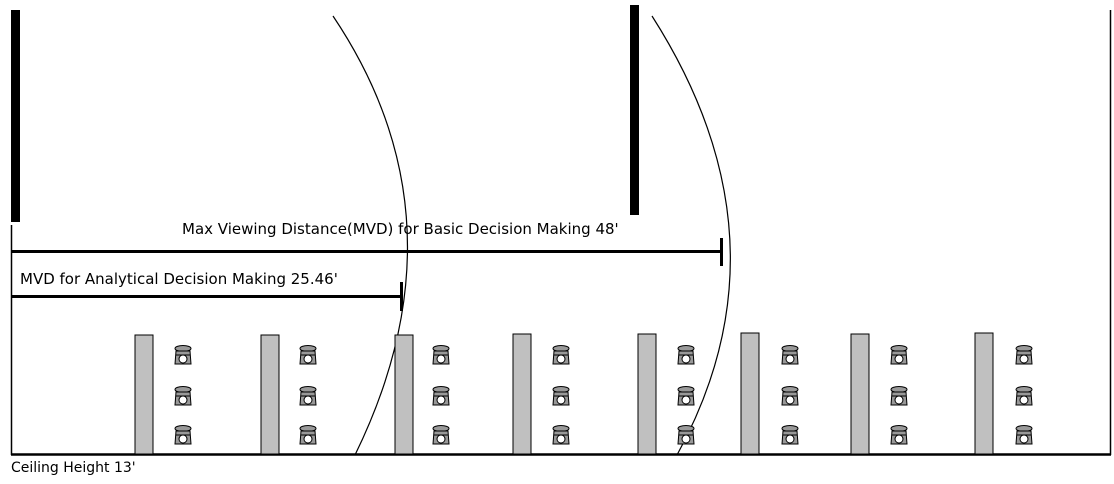 The height and width of the screenshot is (484, 1114). What do you see at coordinates (634, 110) in the screenshot?
I see `screen-middle` at bounding box center [634, 110].